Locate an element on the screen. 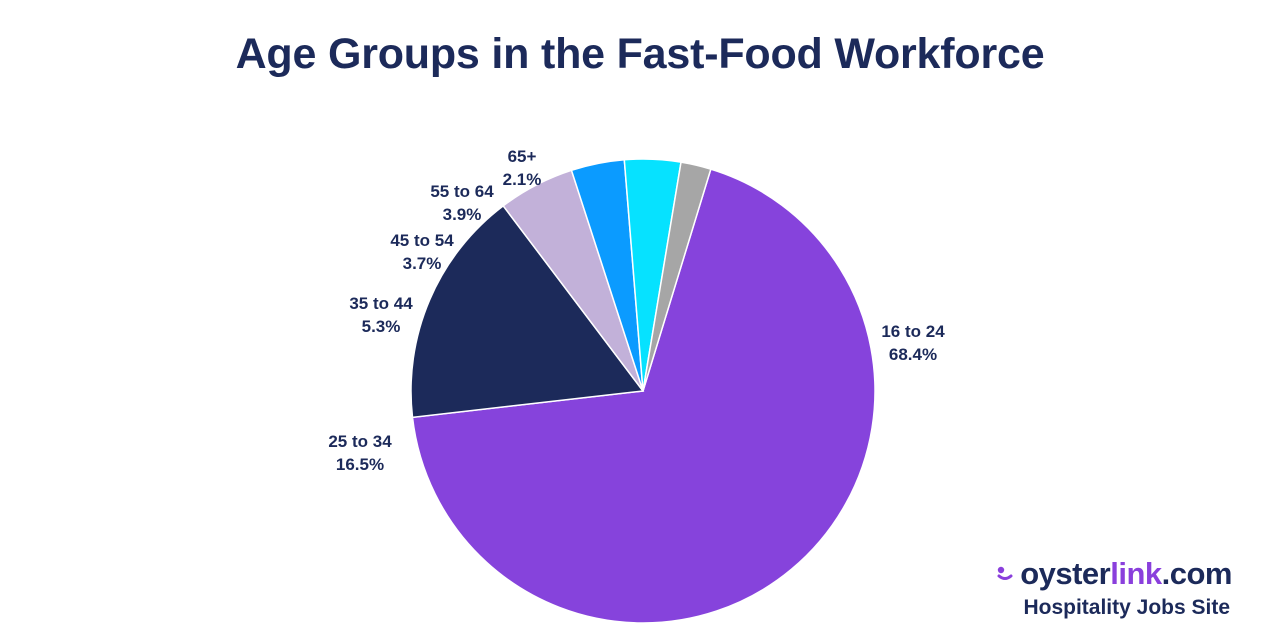 This screenshot has width=1280, height=640. slice-label-35-to-44: 35 to 44 is located at coordinates (381, 303).